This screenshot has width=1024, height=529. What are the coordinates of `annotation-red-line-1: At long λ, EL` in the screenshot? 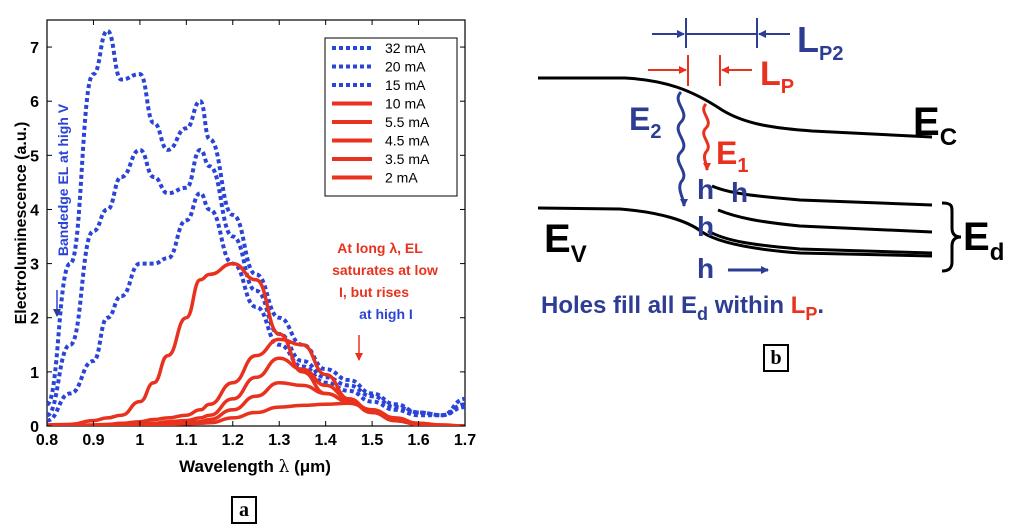 It's located at (380, 248).